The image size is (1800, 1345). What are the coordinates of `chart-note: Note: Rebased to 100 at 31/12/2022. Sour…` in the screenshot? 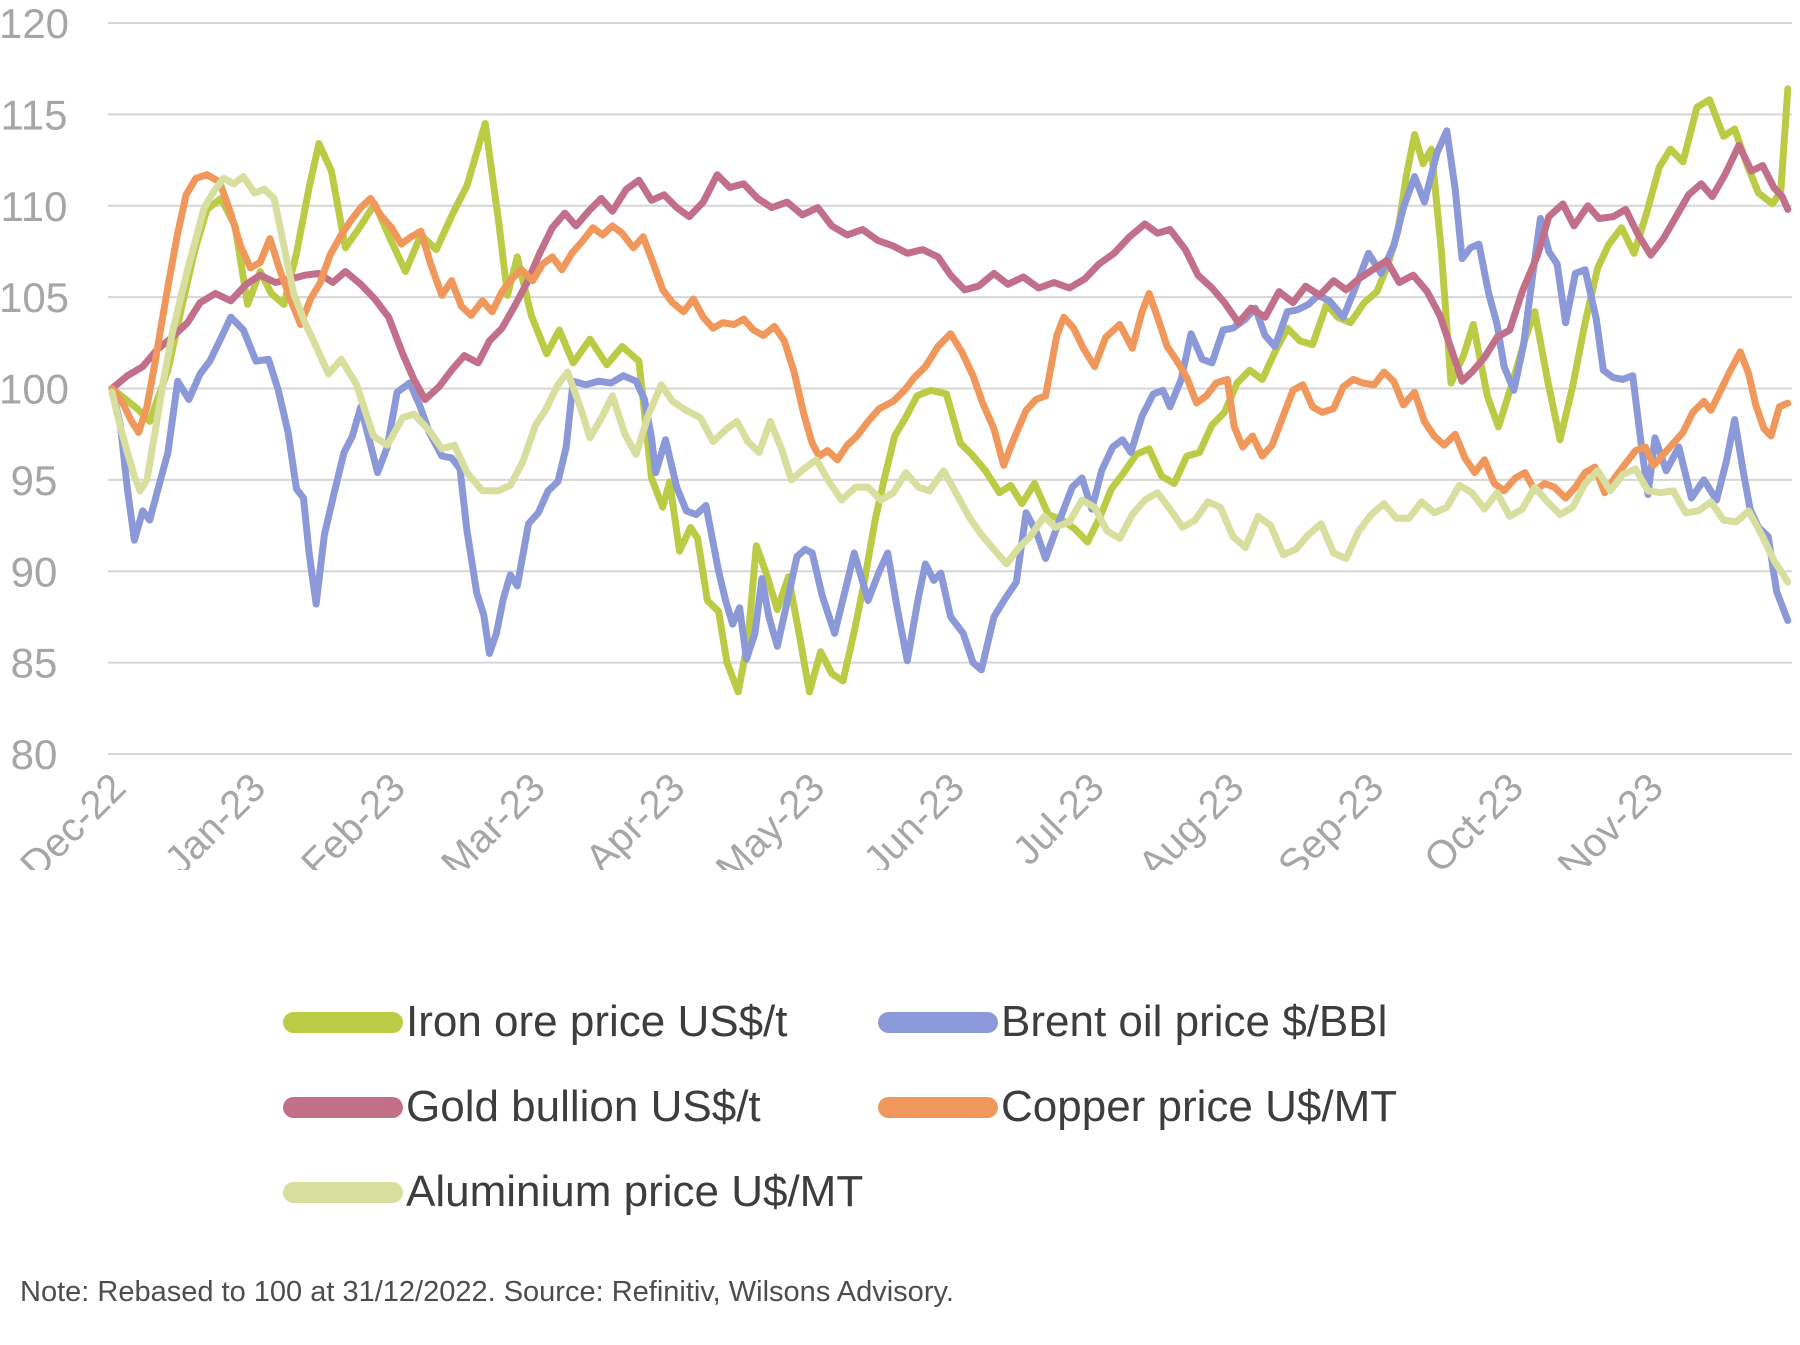 It's located at (487, 1292).